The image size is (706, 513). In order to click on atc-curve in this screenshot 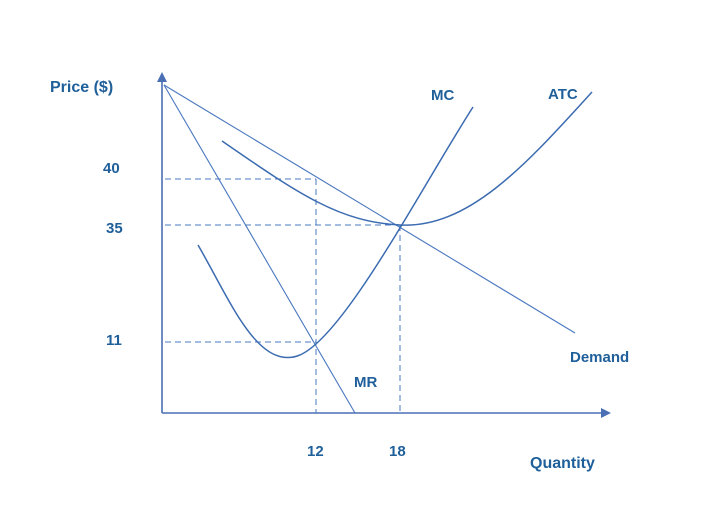, I will do `click(407, 158)`.